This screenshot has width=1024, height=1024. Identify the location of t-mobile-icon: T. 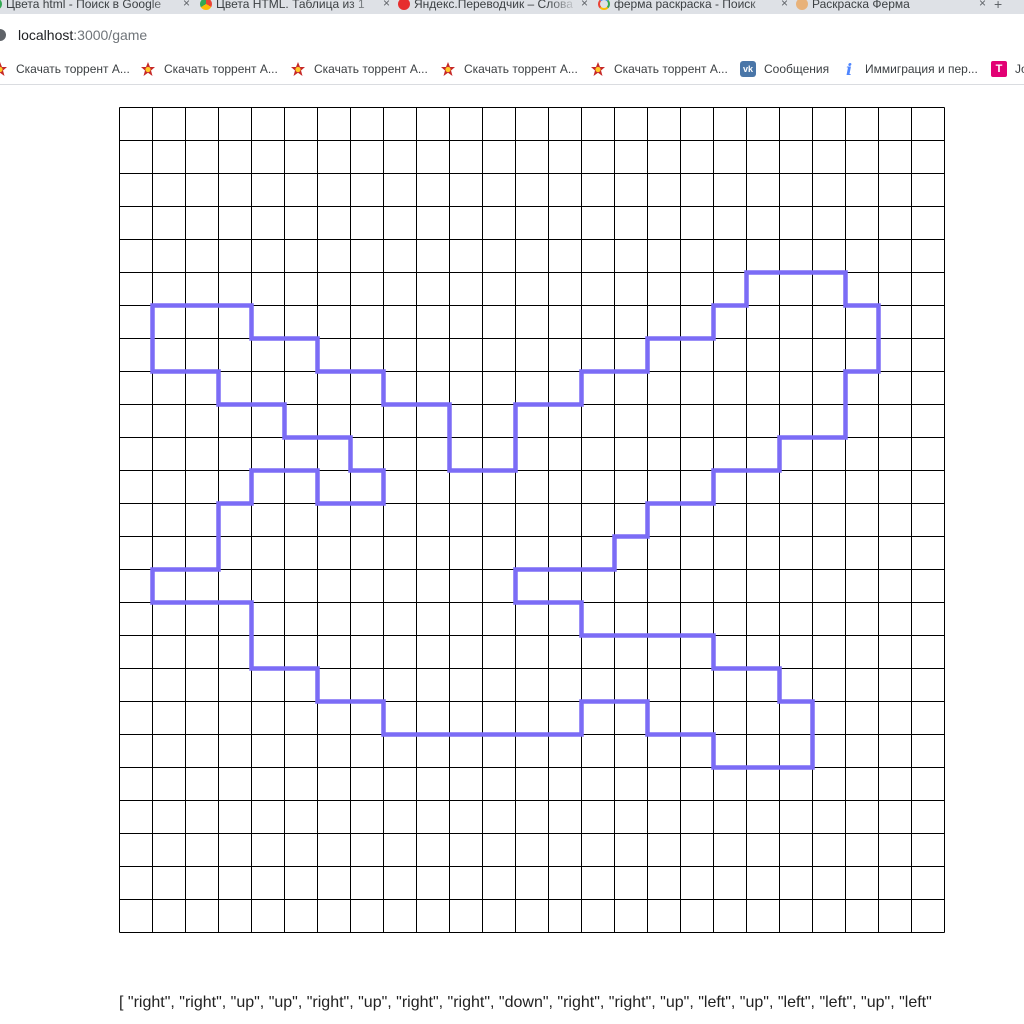
(999, 69).